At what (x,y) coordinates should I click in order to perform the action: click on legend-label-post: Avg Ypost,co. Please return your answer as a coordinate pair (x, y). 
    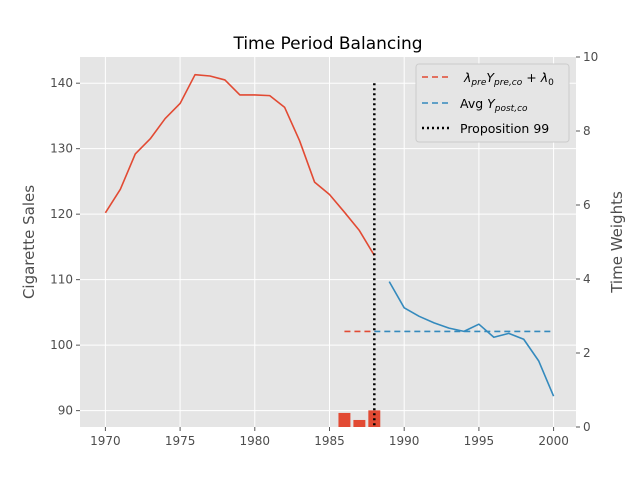
    Looking at the image, I should click on (494, 105).